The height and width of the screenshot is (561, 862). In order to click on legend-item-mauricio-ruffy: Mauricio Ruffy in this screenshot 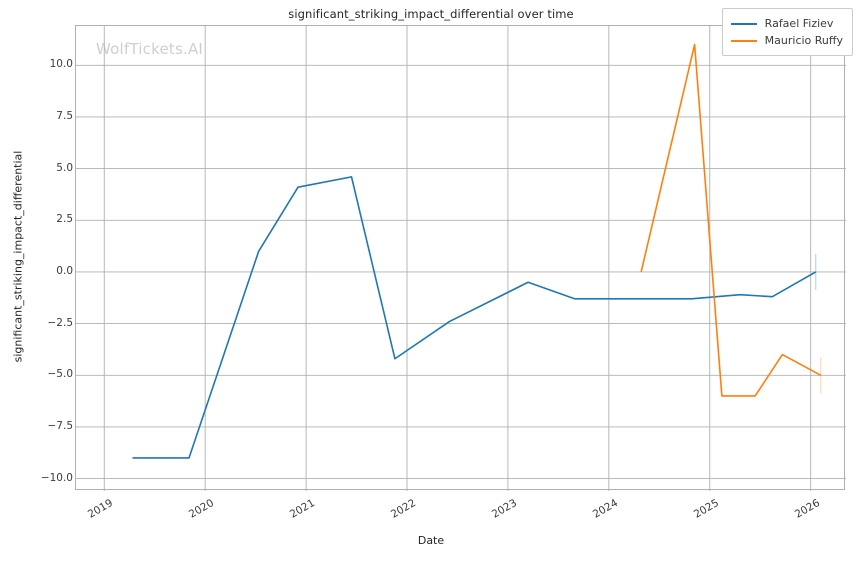, I will do `click(786, 40)`.